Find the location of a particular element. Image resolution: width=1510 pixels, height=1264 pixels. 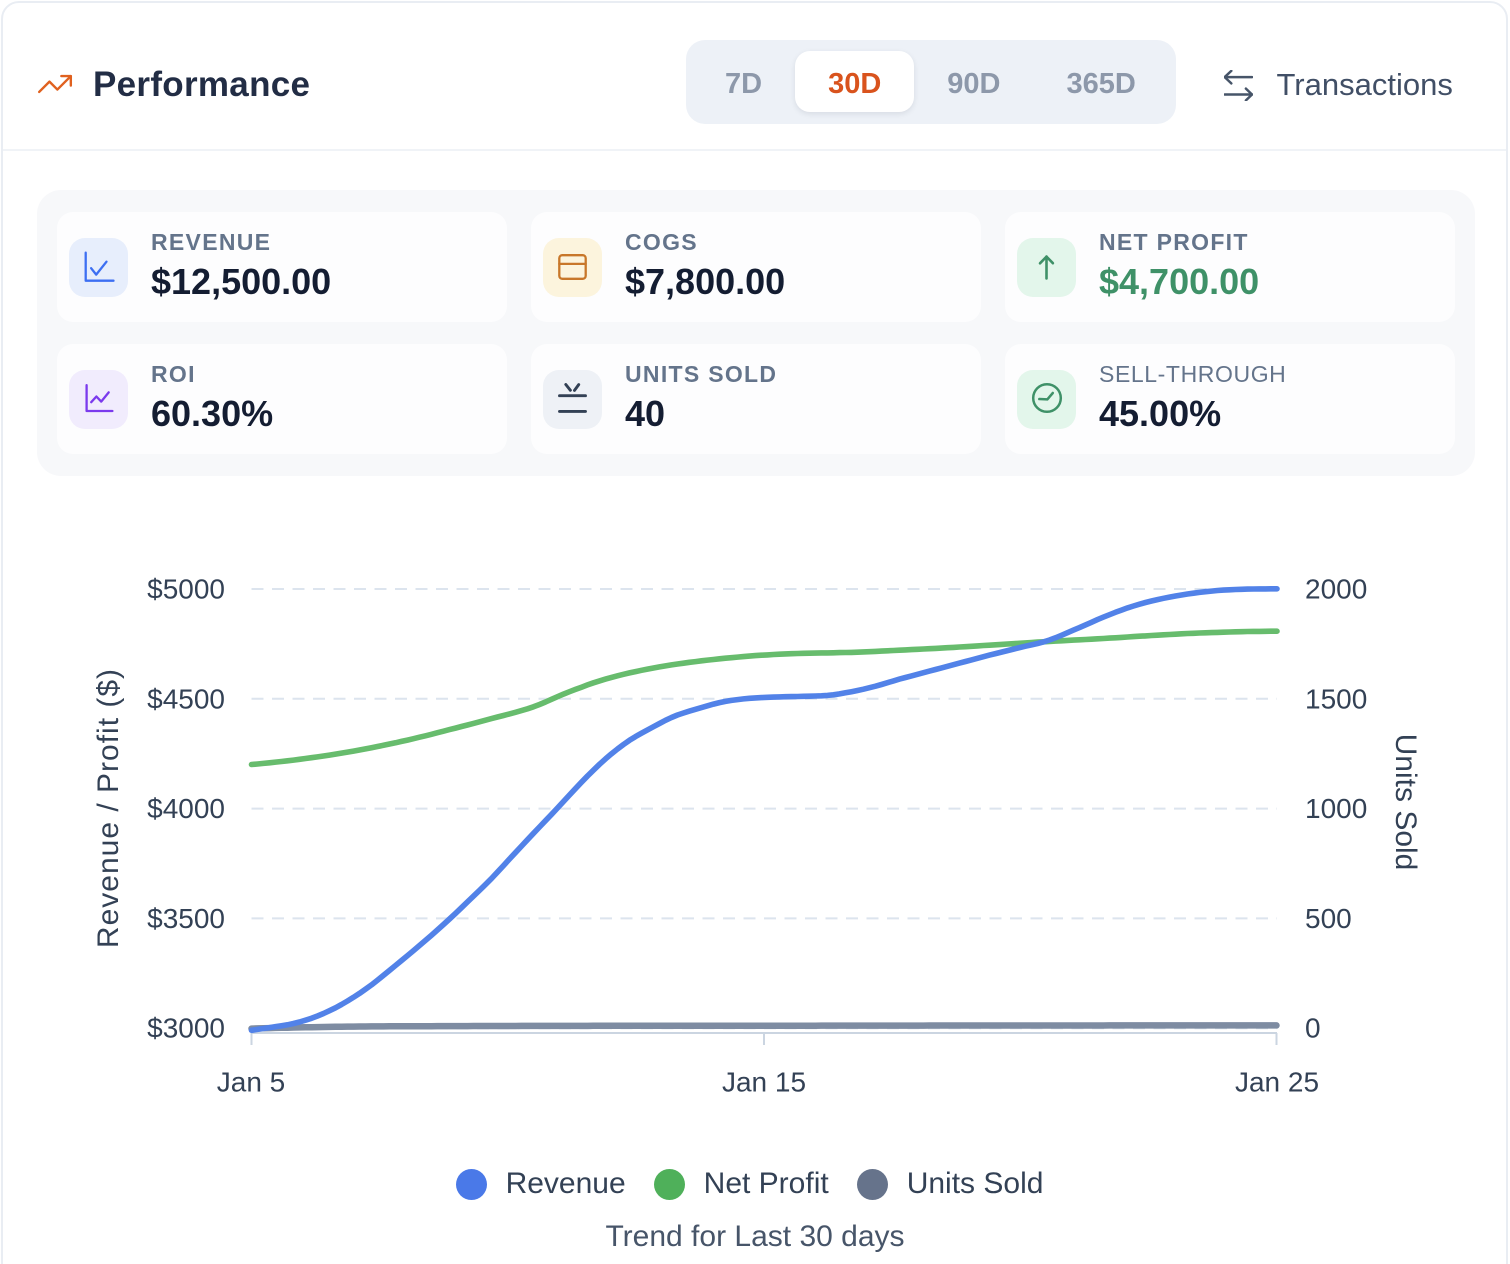

svg-text: Jan 25 is located at coordinates (1277, 1082).